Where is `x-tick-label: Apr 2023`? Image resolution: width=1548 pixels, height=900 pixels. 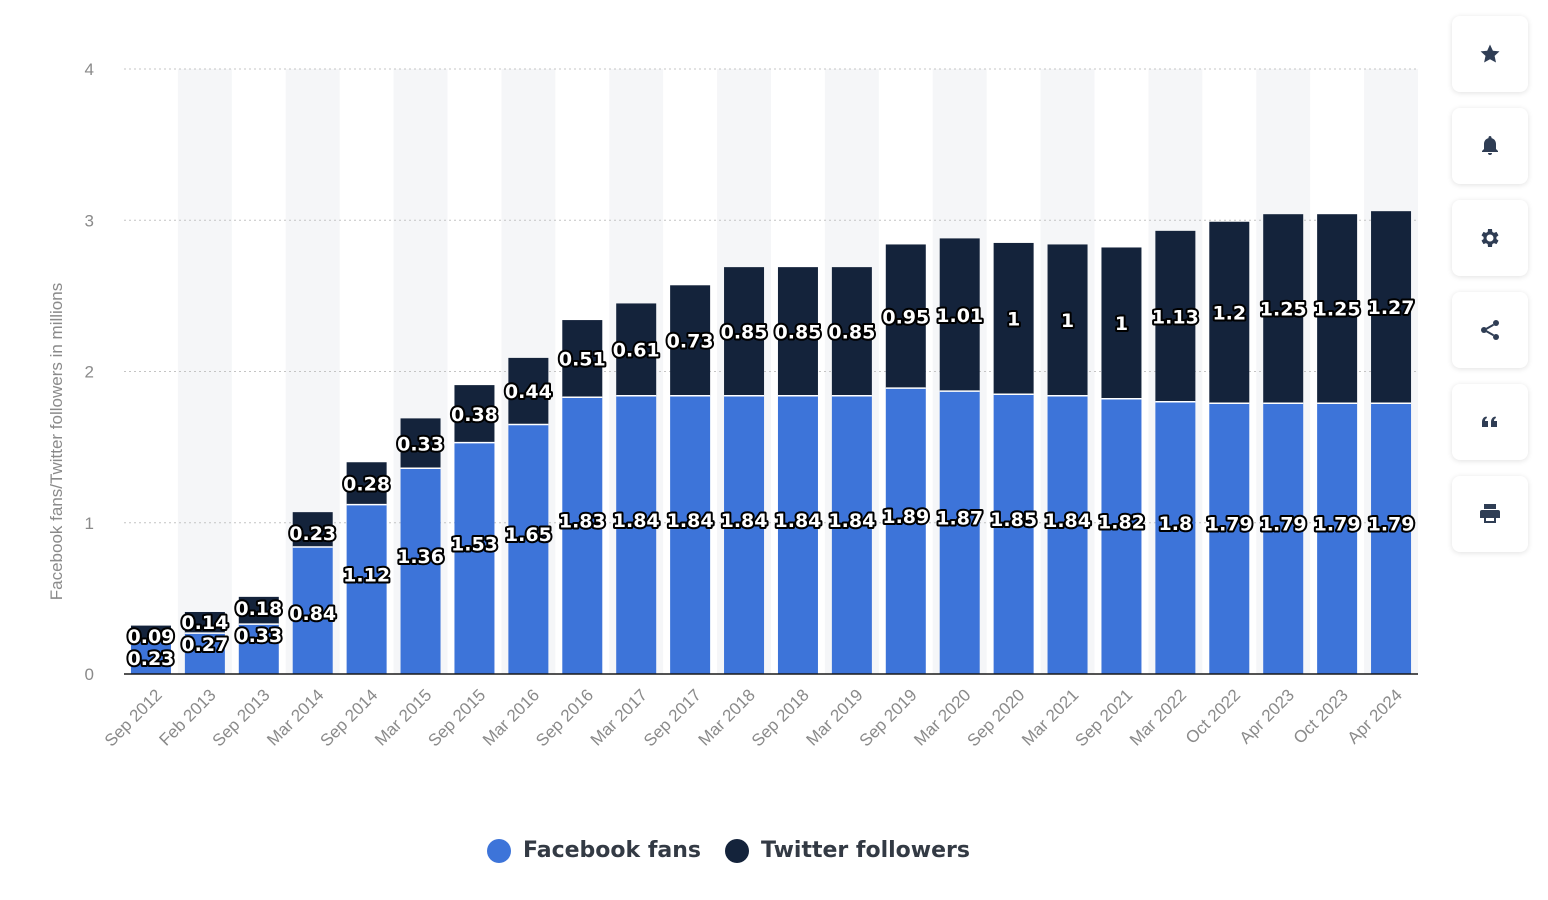 x-tick-label: Apr 2023 is located at coordinates (1267, 716).